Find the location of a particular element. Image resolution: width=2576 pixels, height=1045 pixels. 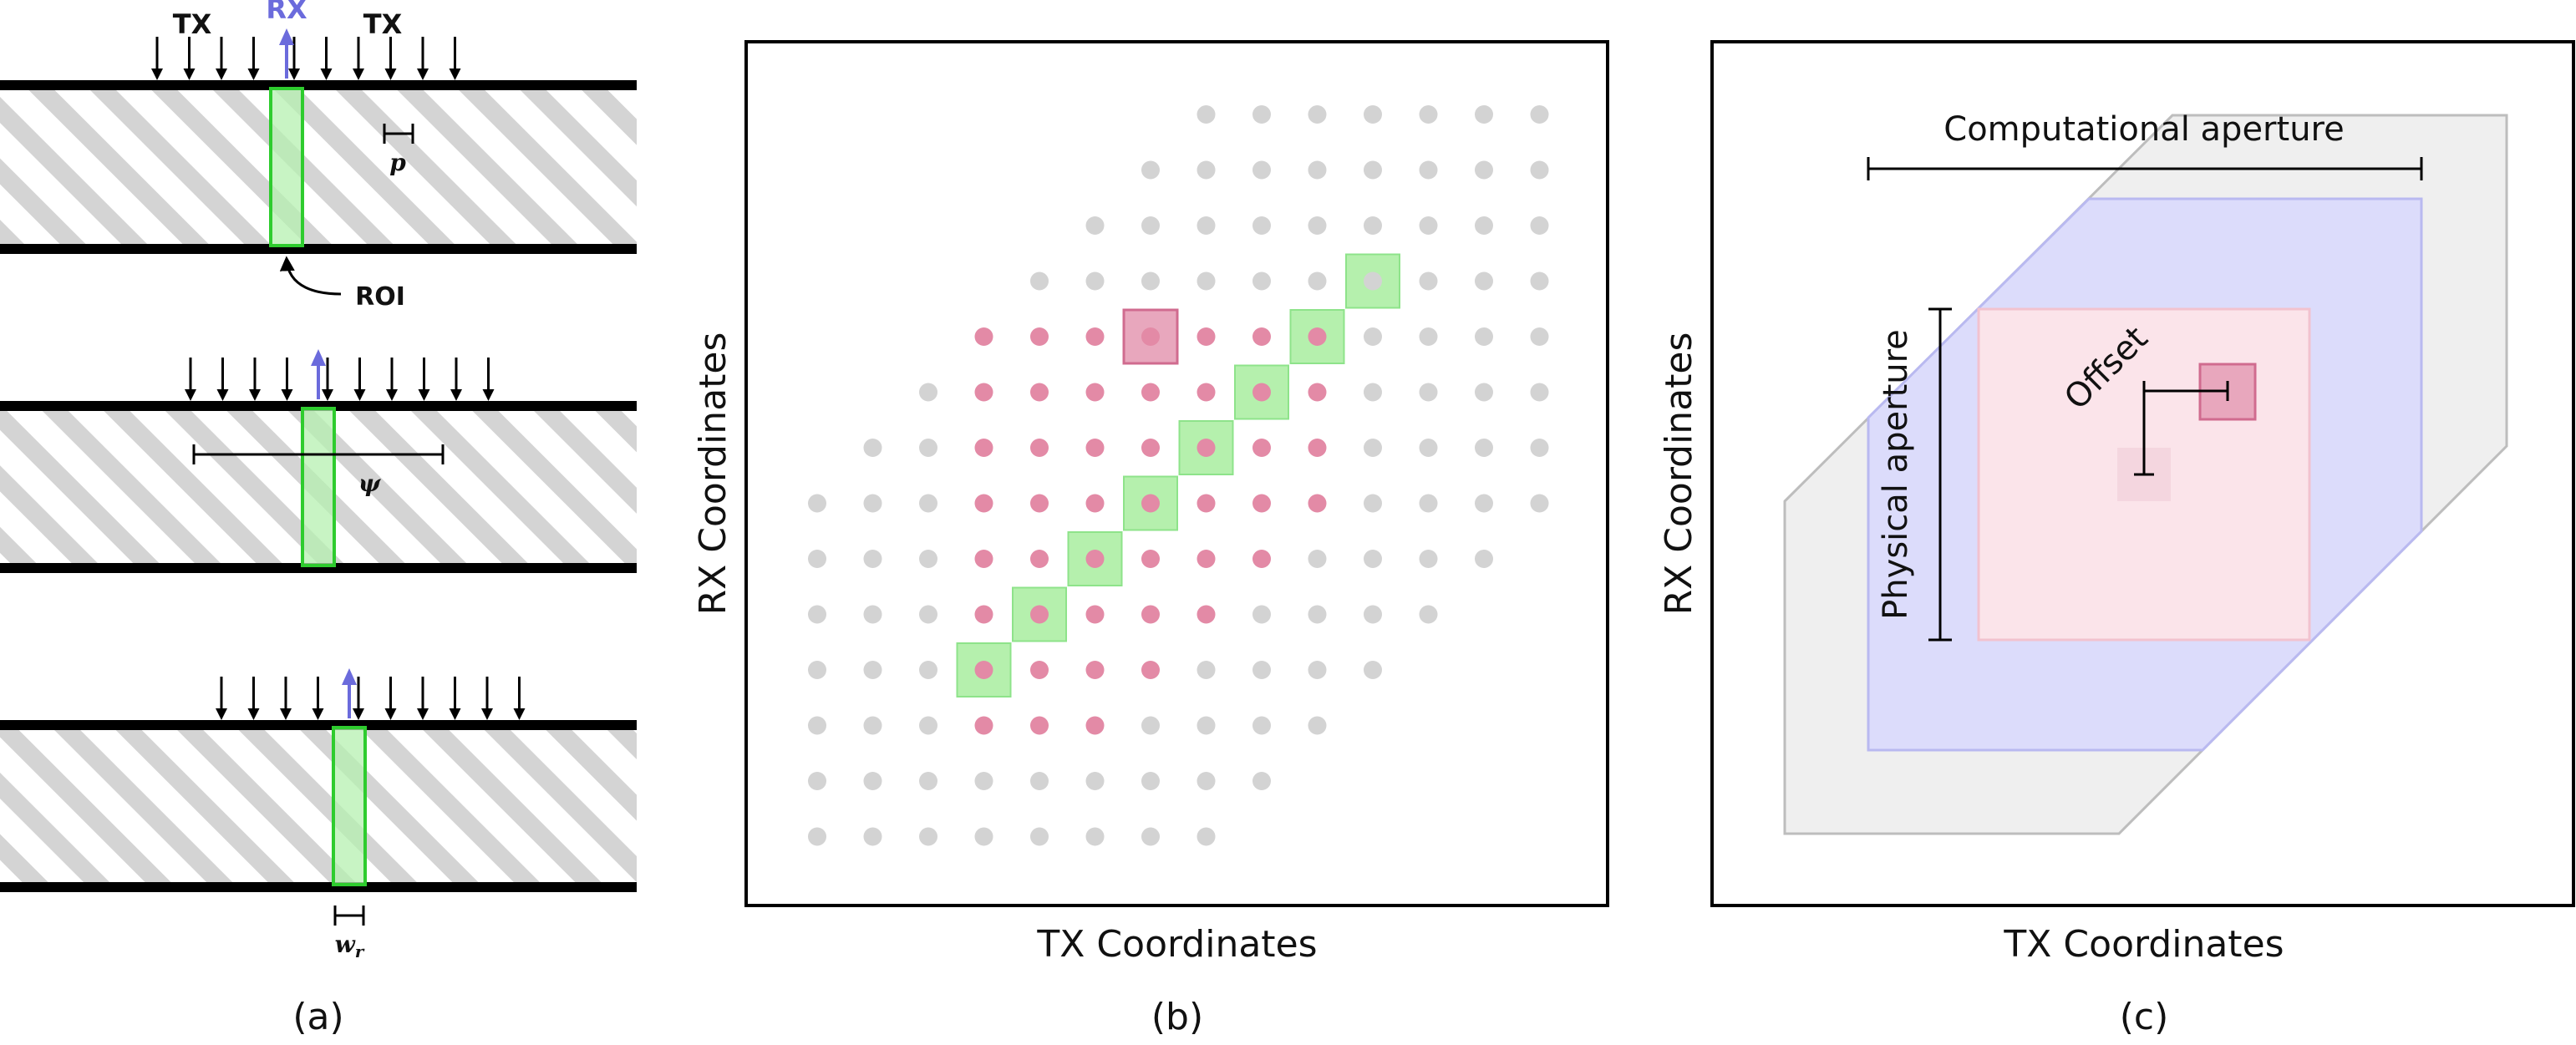

roi-label: ROI is located at coordinates (380, 297).